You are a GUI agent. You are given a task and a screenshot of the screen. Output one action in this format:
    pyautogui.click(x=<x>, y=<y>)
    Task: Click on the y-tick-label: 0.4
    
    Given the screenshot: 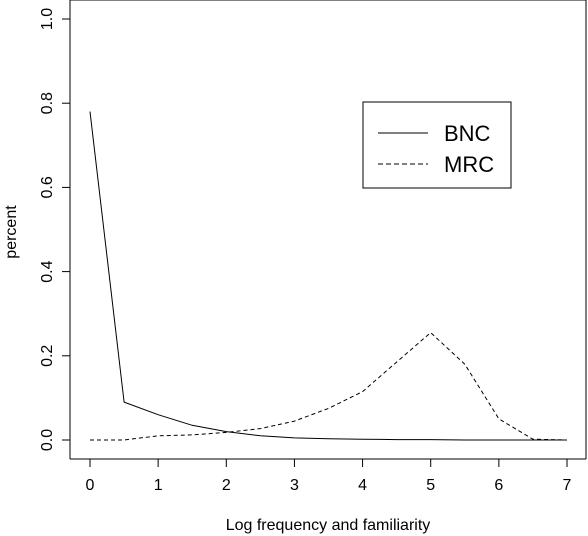 What is the action you would take?
    pyautogui.click(x=47, y=271)
    